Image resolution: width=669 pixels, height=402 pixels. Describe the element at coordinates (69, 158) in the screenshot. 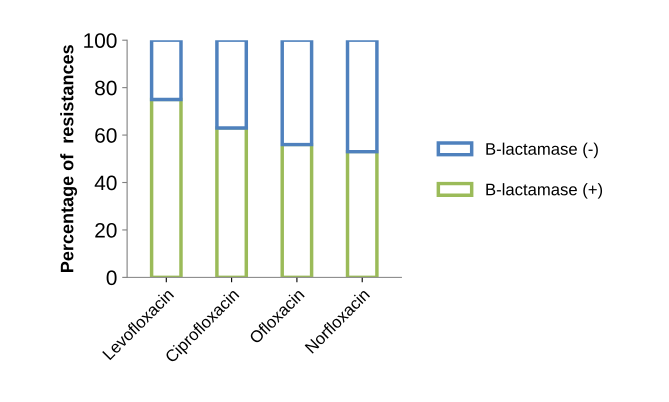

I see `y-axis-title: Percentage of resistances` at that location.